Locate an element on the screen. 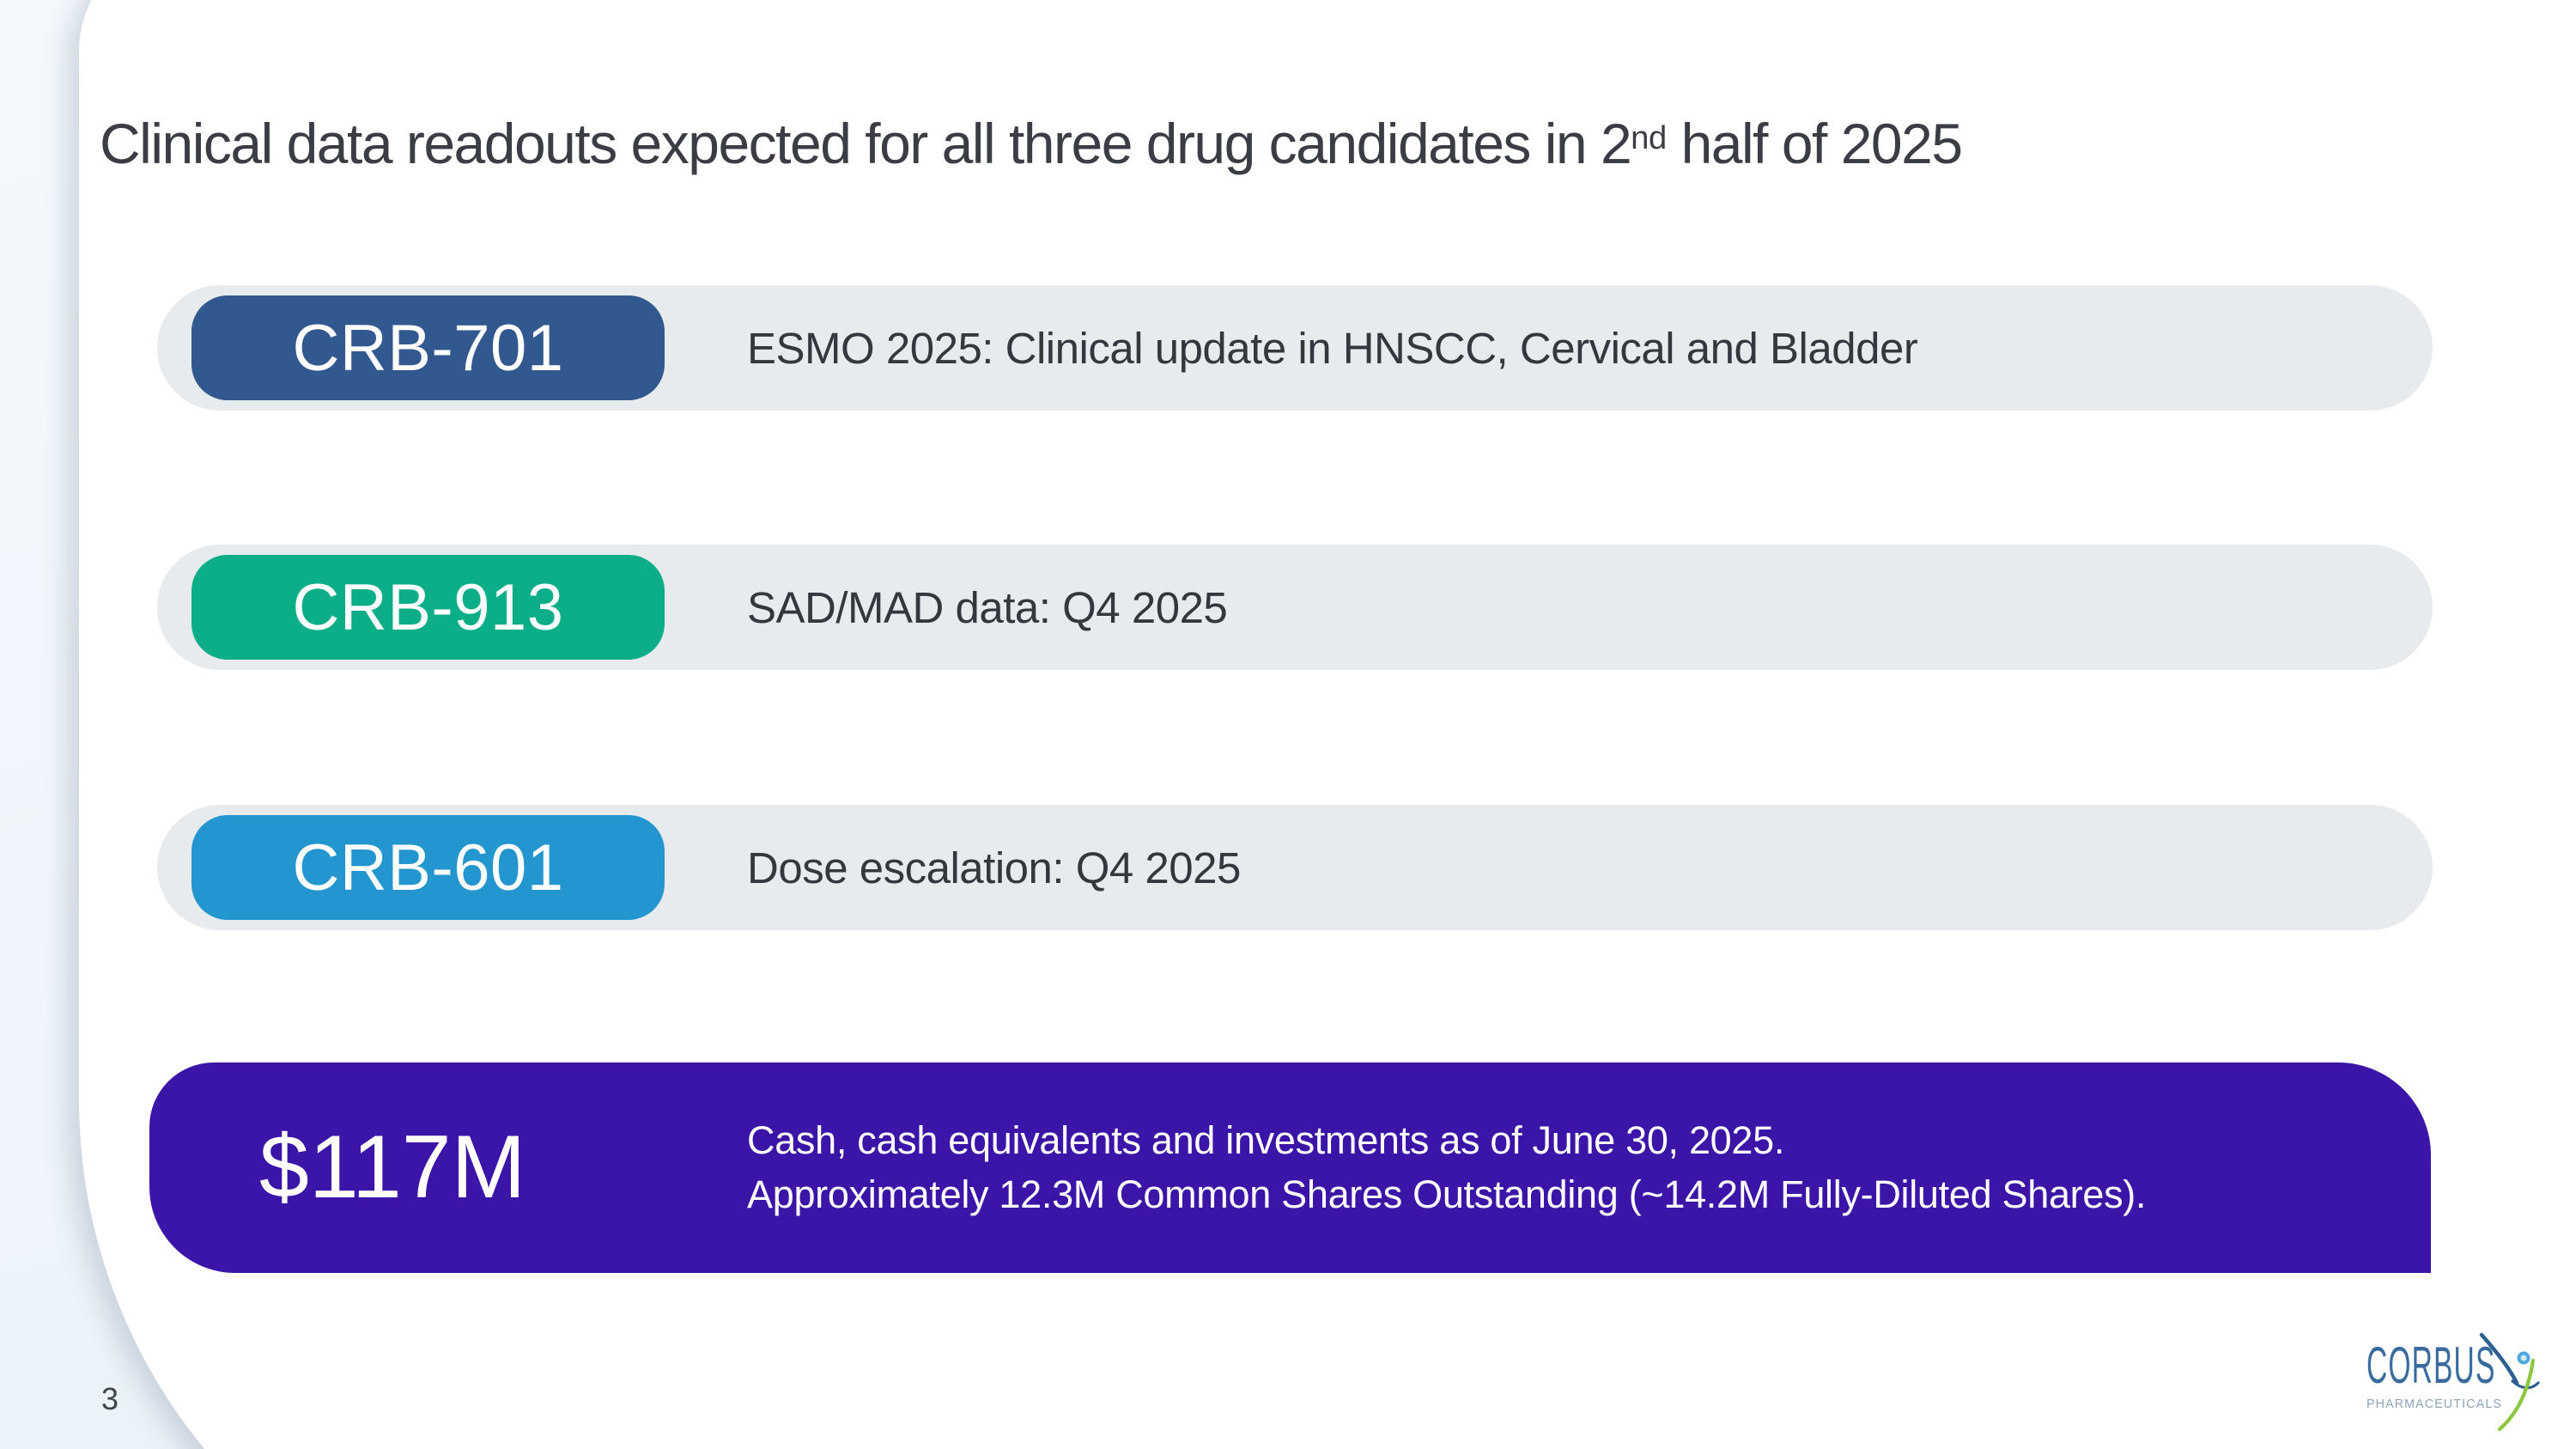 This screenshot has width=2576, height=1449. pill-crb-913: CRB-913 is located at coordinates (428, 607).